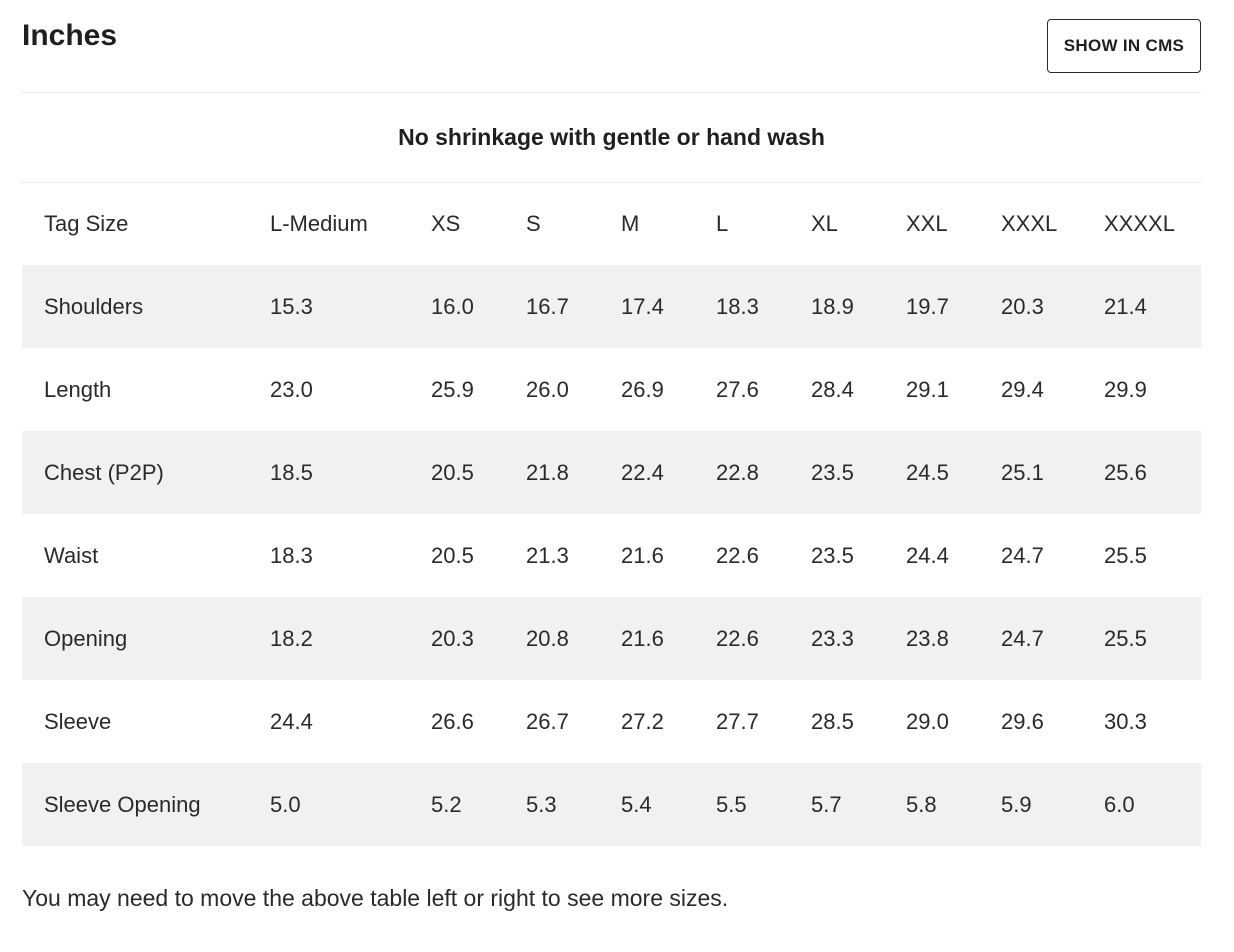 This screenshot has height=952, width=1234. What do you see at coordinates (104, 472) in the screenshot?
I see `row-label: Chest (P2P)` at bounding box center [104, 472].